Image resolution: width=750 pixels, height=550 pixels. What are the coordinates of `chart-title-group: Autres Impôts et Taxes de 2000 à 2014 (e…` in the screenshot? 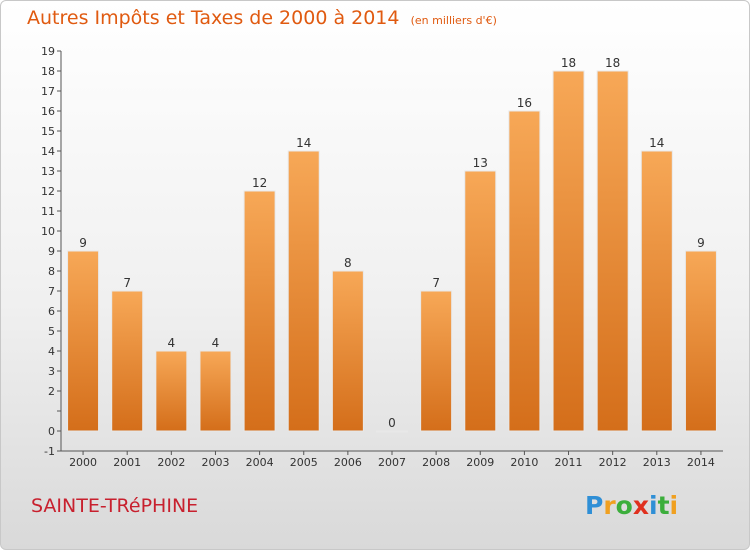 It's located at (262, 18).